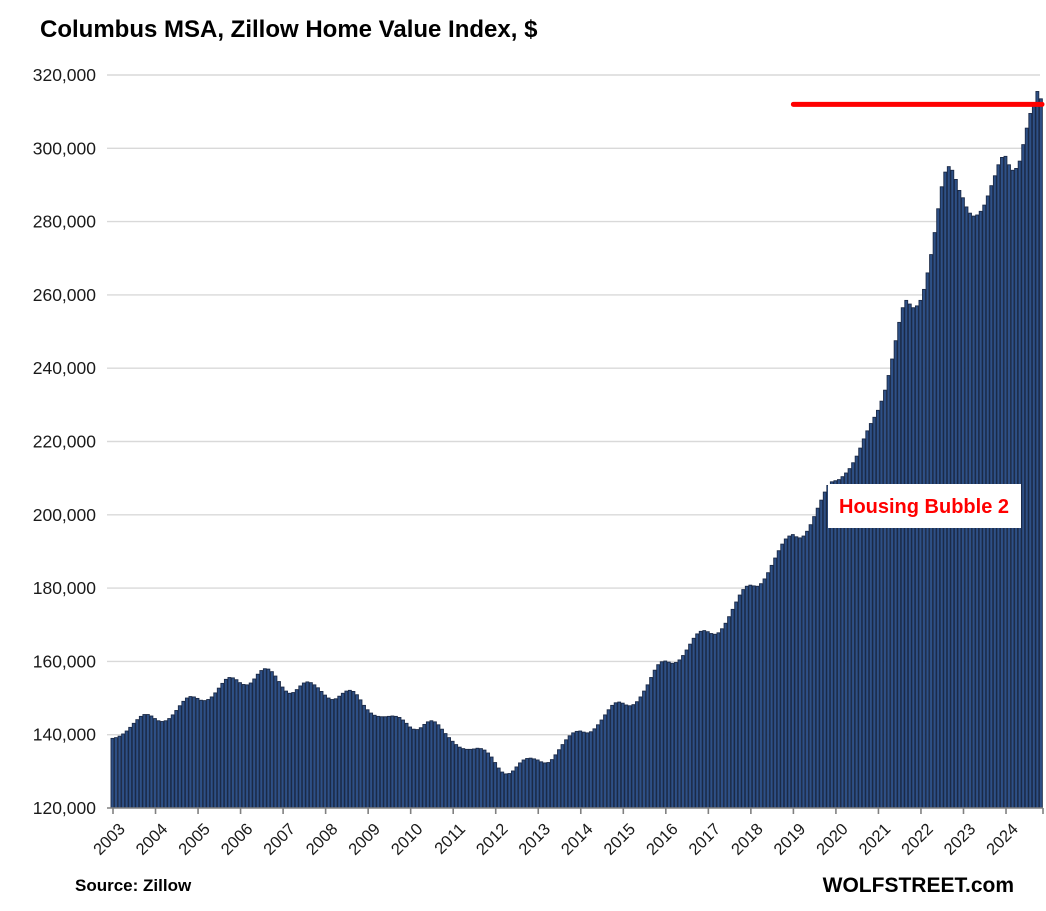 This screenshot has height=911, width=1046. I want to click on y-tick-label: 180,000, so click(65, 588).